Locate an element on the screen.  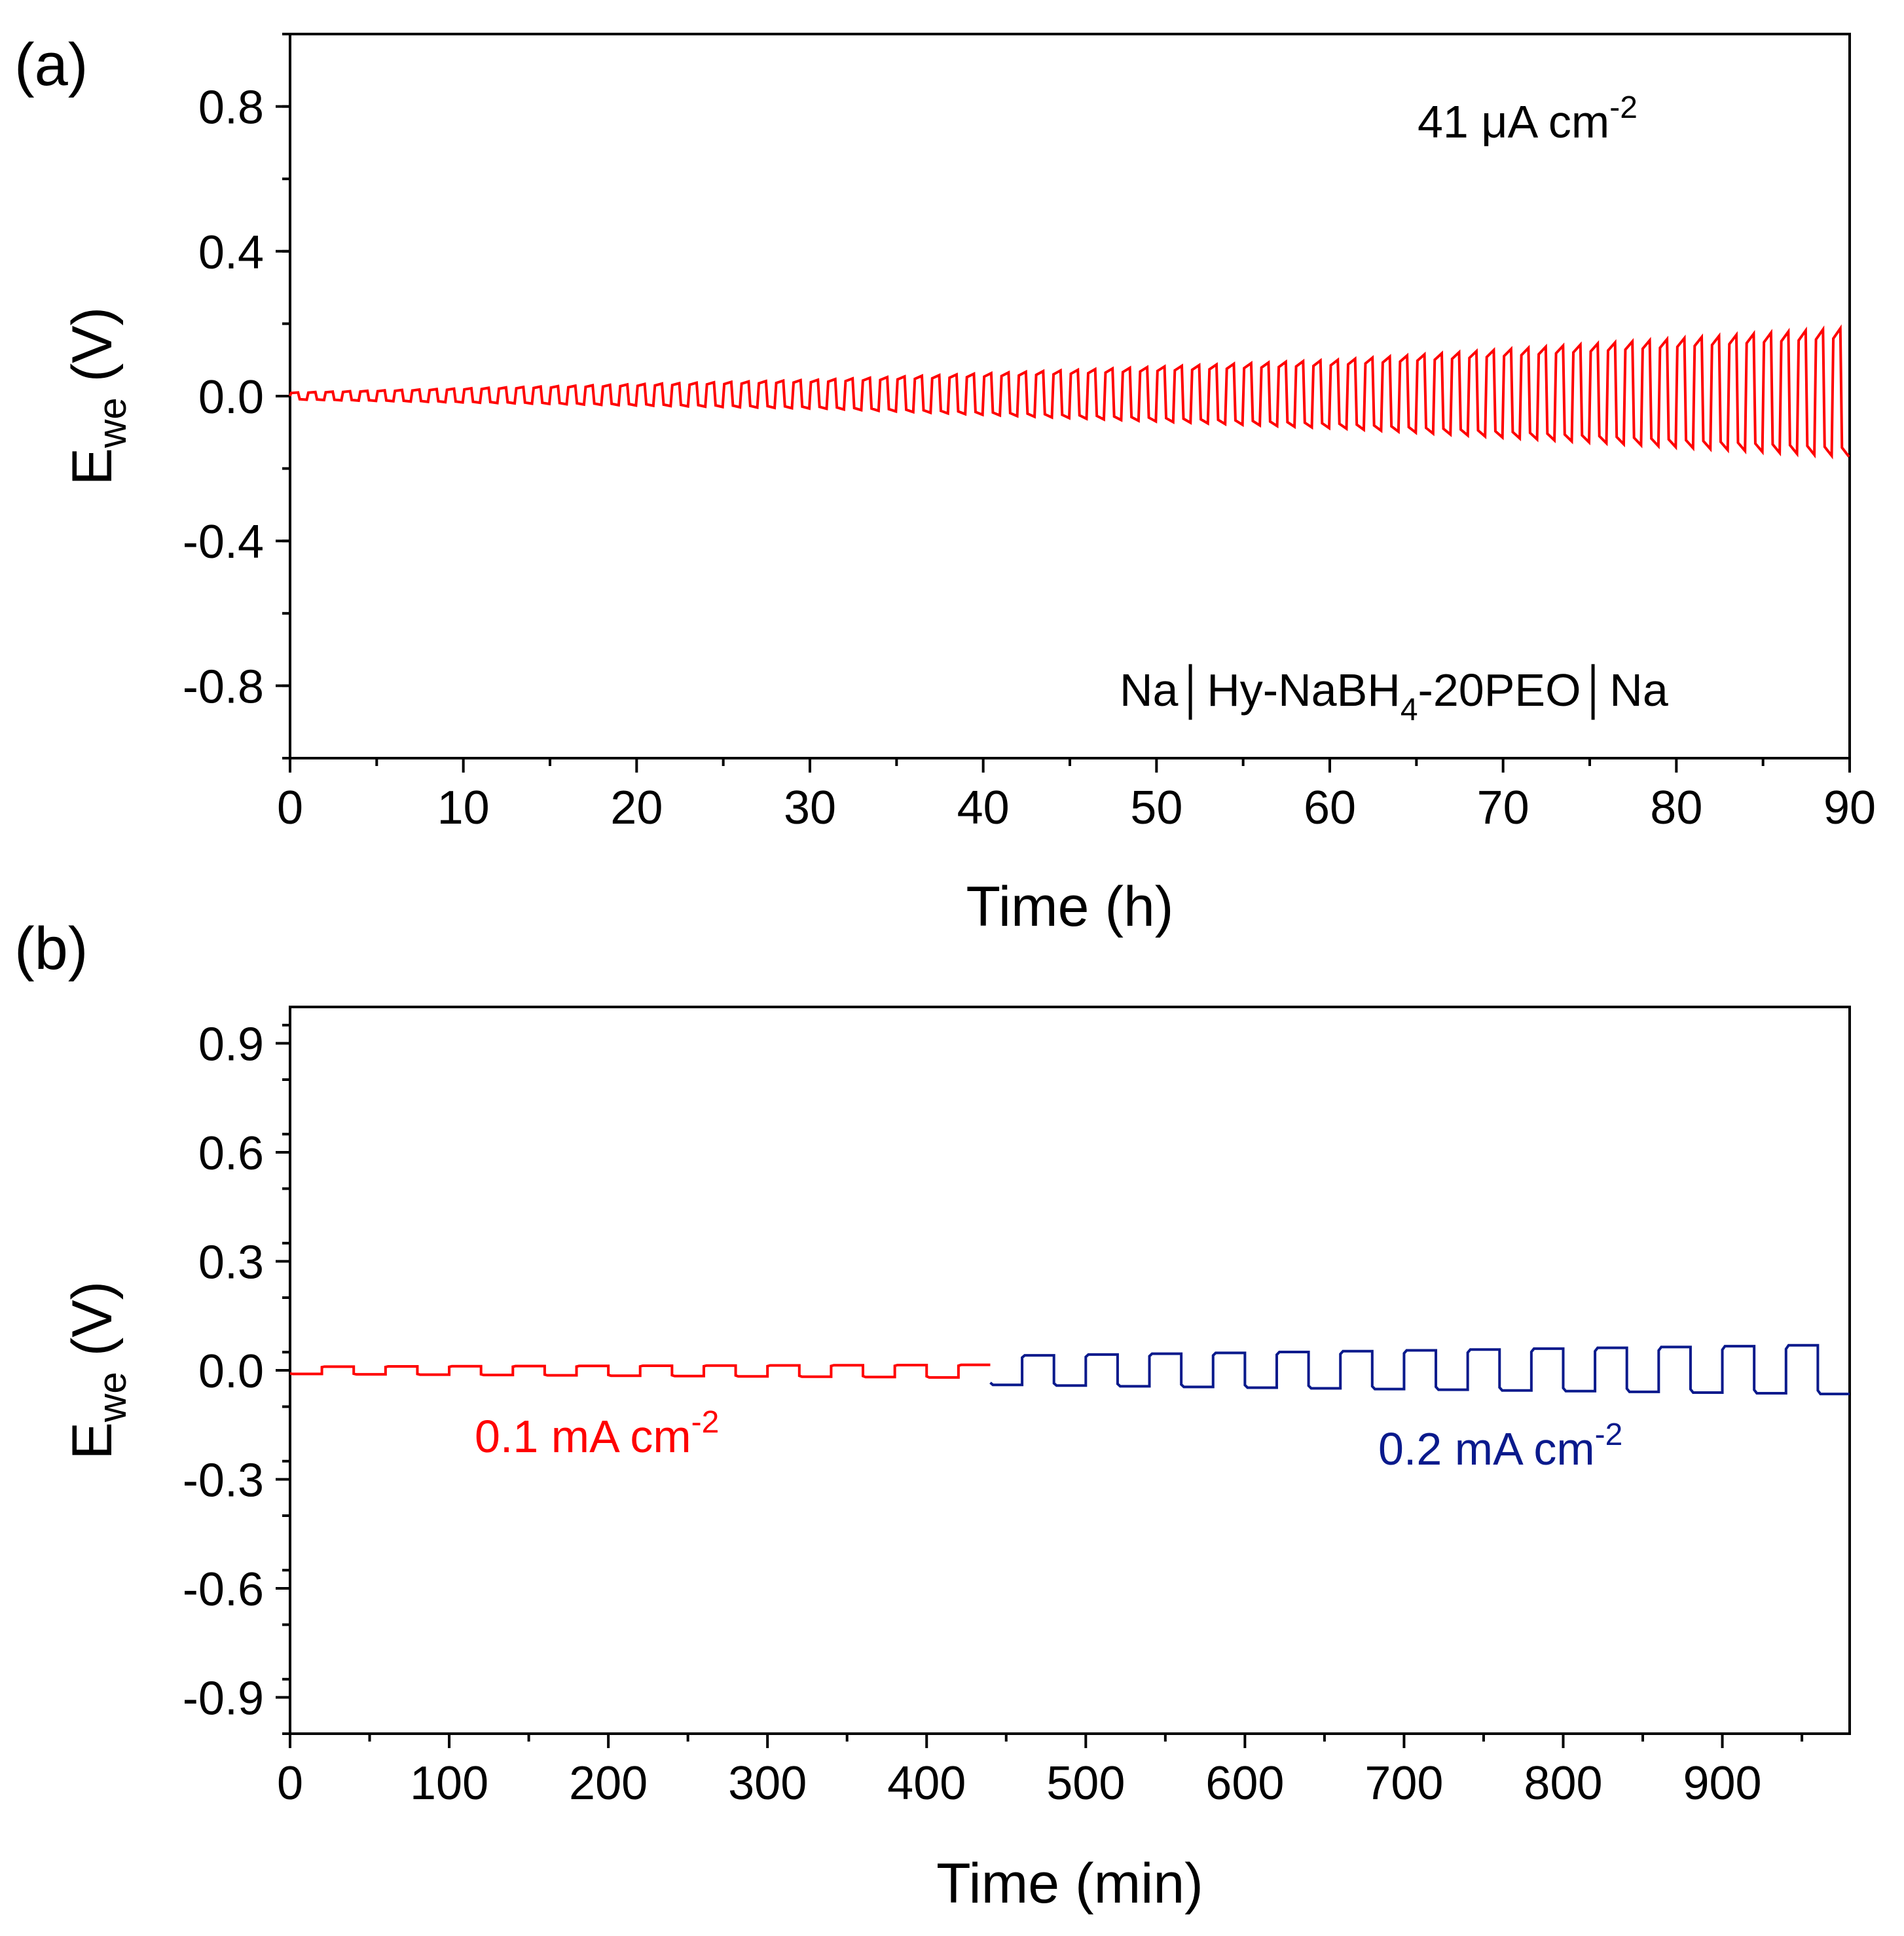
panel-b-series-0.2-label: 0.2 mA cm-2 is located at coordinates (1500, 1446).